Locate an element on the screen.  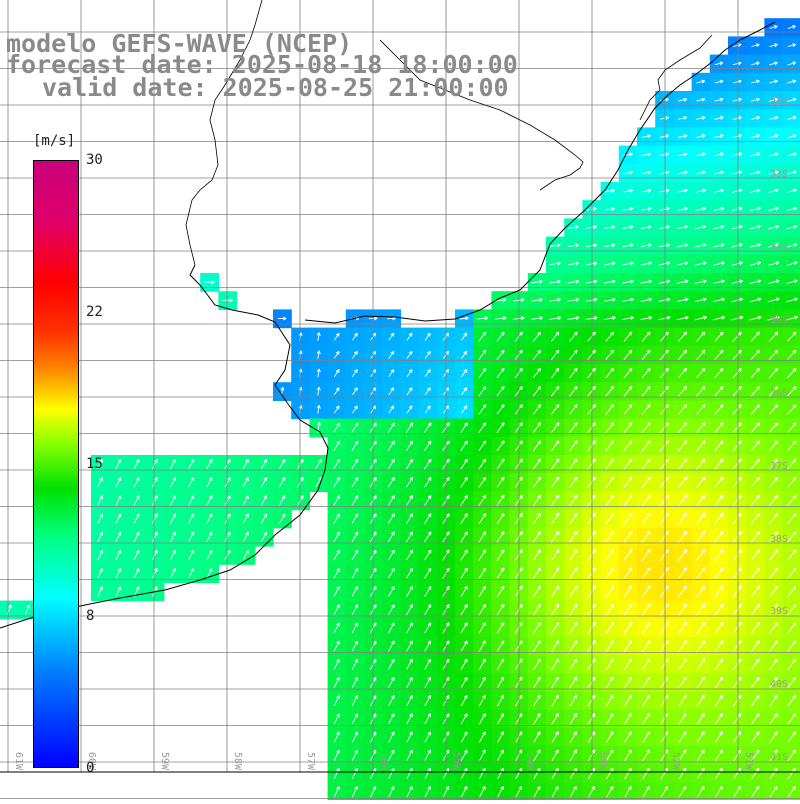
wind-cell is located at coordinates (791, 792).